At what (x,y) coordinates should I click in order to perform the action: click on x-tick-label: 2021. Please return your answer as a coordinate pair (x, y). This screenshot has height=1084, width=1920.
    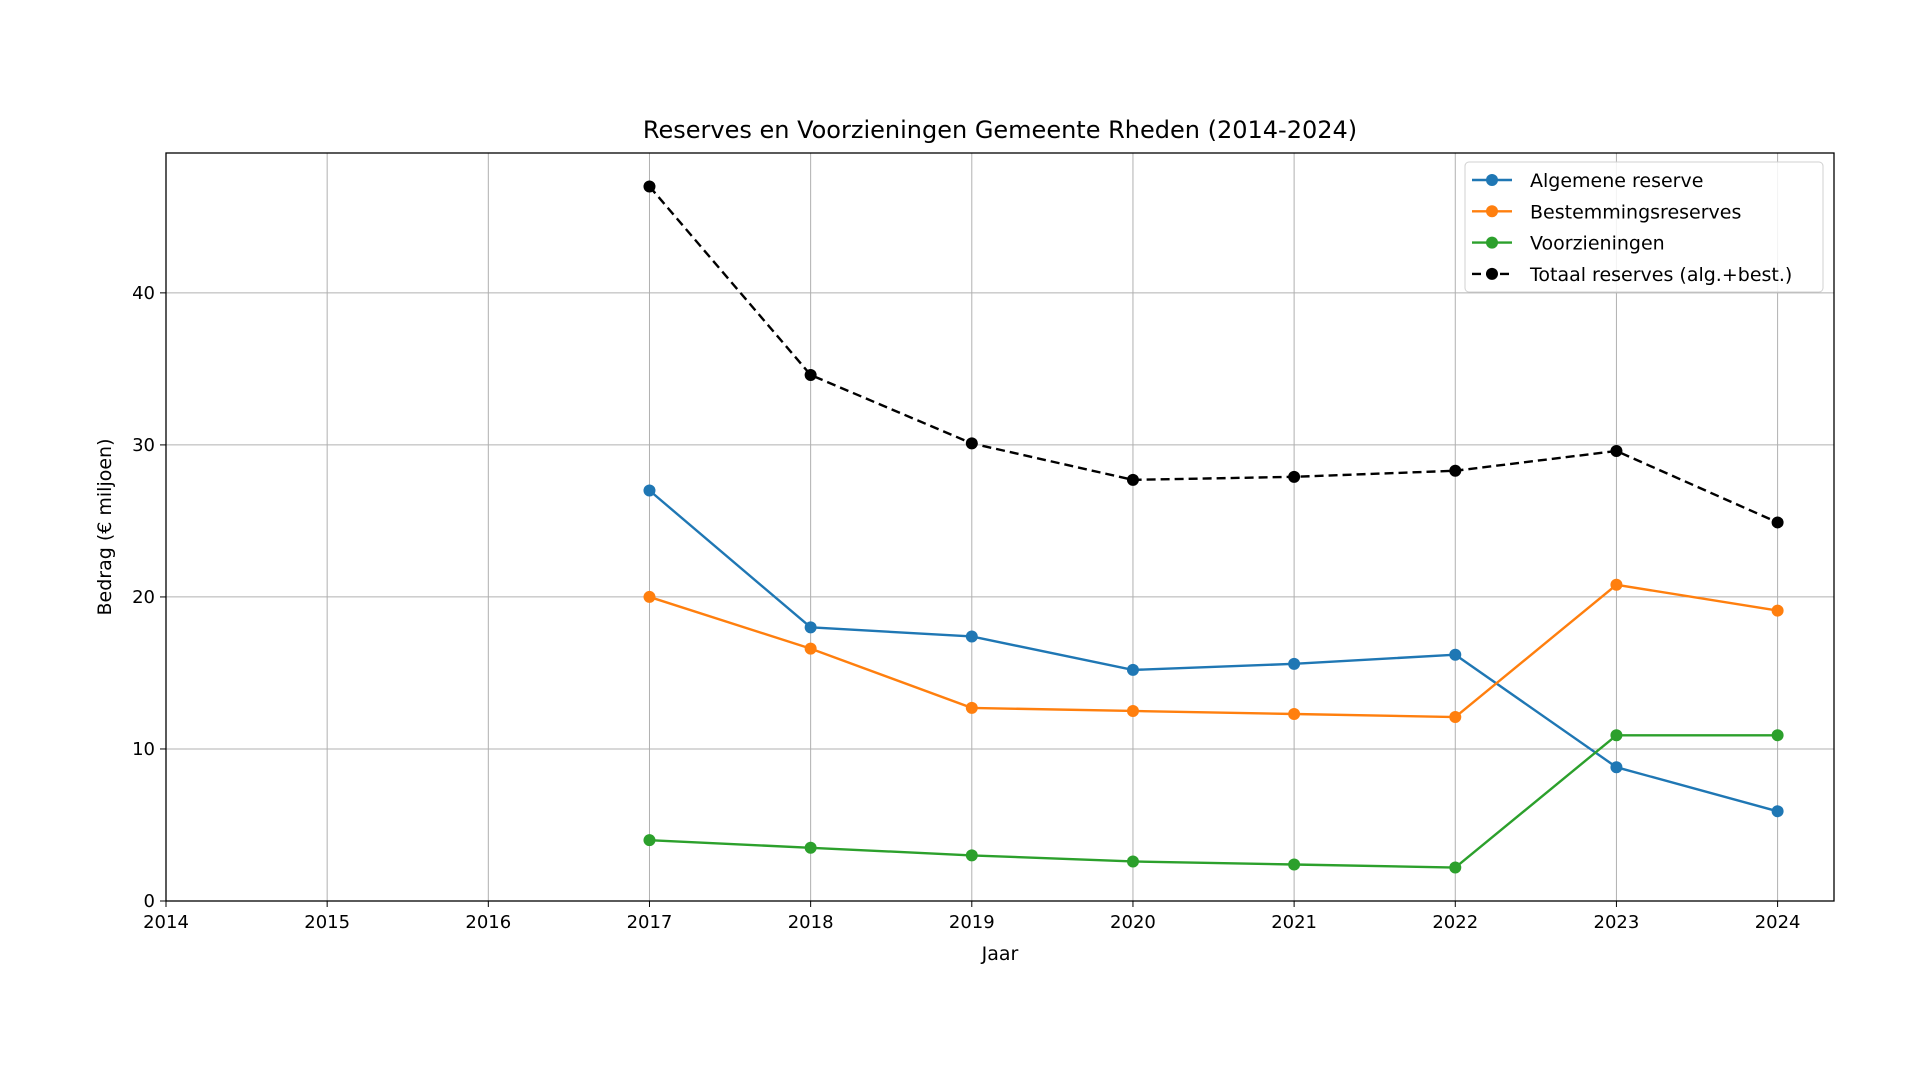
    Looking at the image, I should click on (1294, 922).